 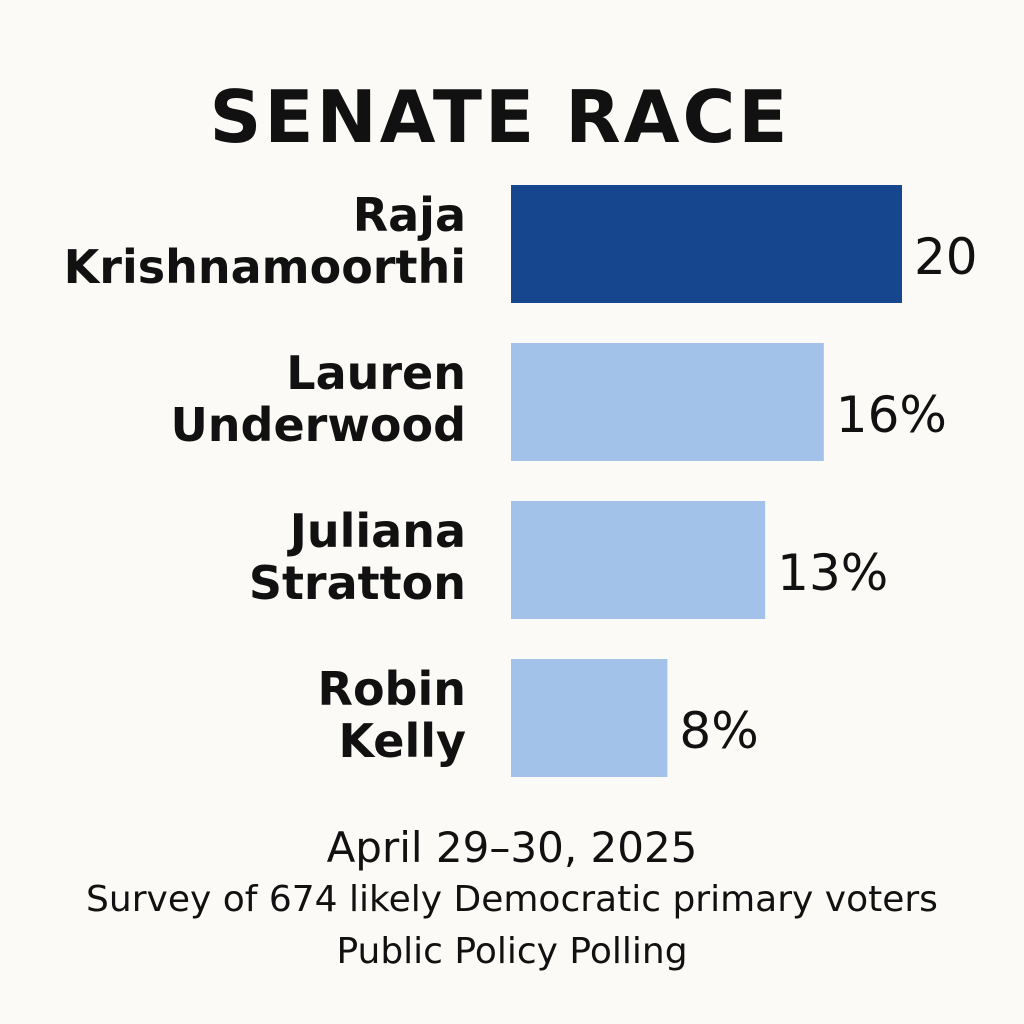 I want to click on value-label-2: 13%, so click(x=832, y=573).